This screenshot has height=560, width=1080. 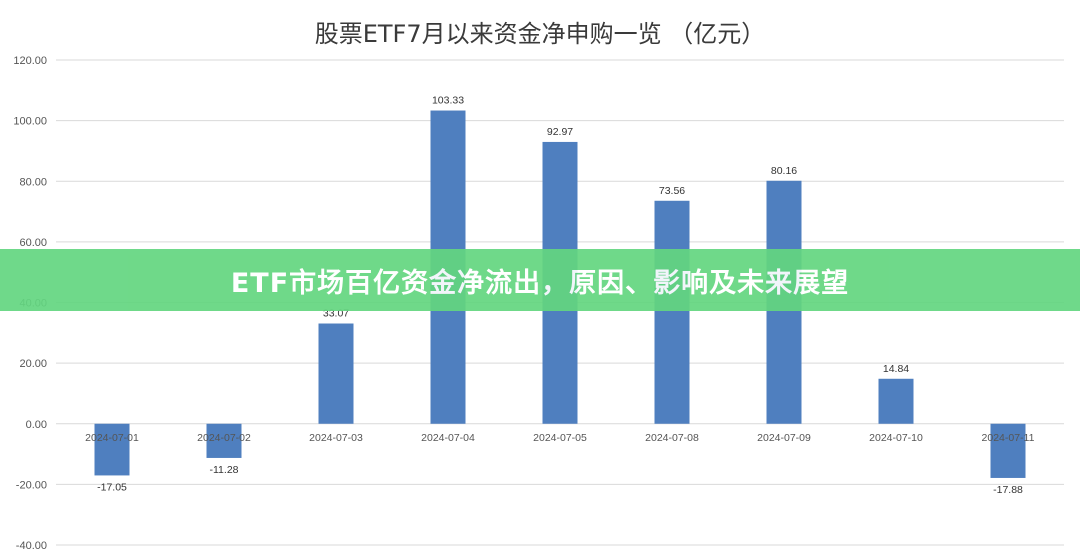 What do you see at coordinates (448, 101) in the screenshot?
I see `data-label: 103.33` at bounding box center [448, 101].